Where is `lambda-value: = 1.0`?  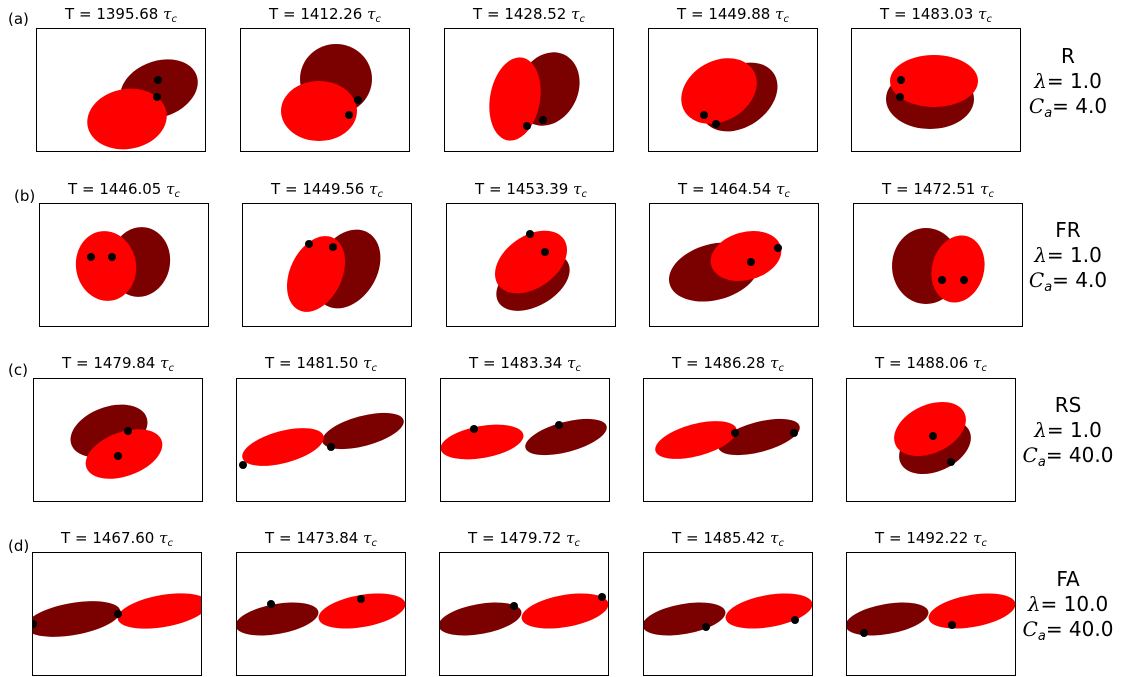
lambda-value: = 1.0 is located at coordinates (1074, 81).